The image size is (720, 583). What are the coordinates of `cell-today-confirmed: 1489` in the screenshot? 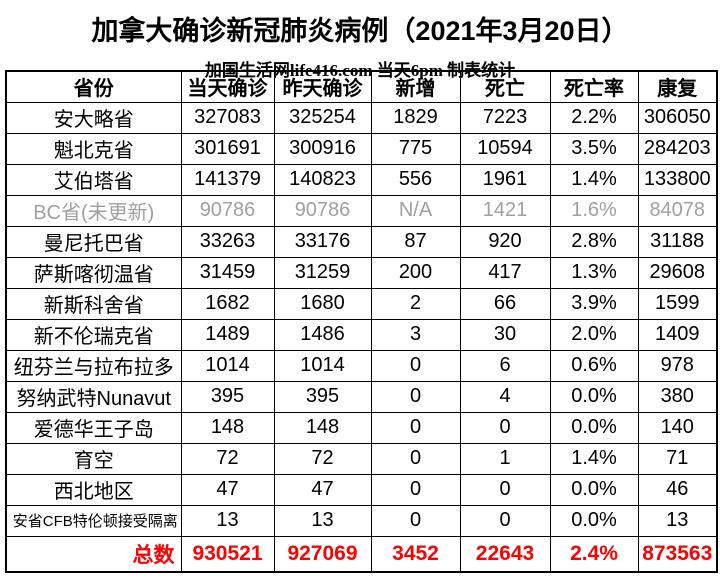 It's located at (227, 334).